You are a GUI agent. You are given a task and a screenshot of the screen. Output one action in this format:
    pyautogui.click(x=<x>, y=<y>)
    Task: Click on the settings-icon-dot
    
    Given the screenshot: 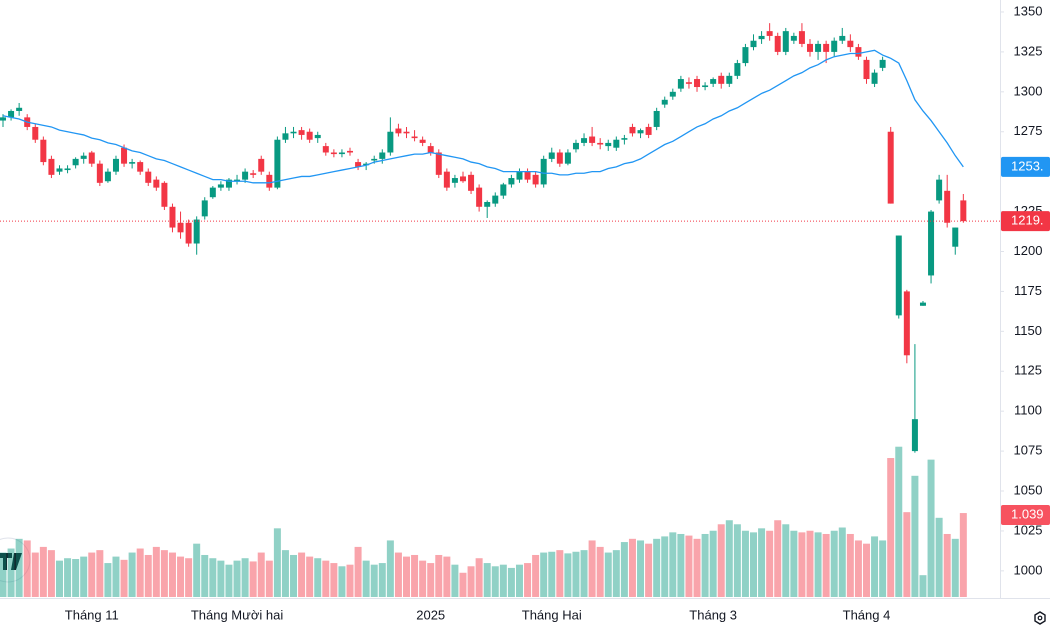 What is the action you would take?
    pyautogui.click(x=1040, y=618)
    